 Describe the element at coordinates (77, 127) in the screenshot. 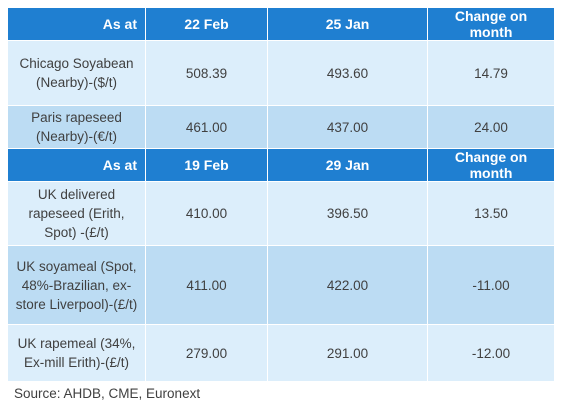

I see `row-label: Paris rapeseed (Nearby)-(€/t)` at that location.